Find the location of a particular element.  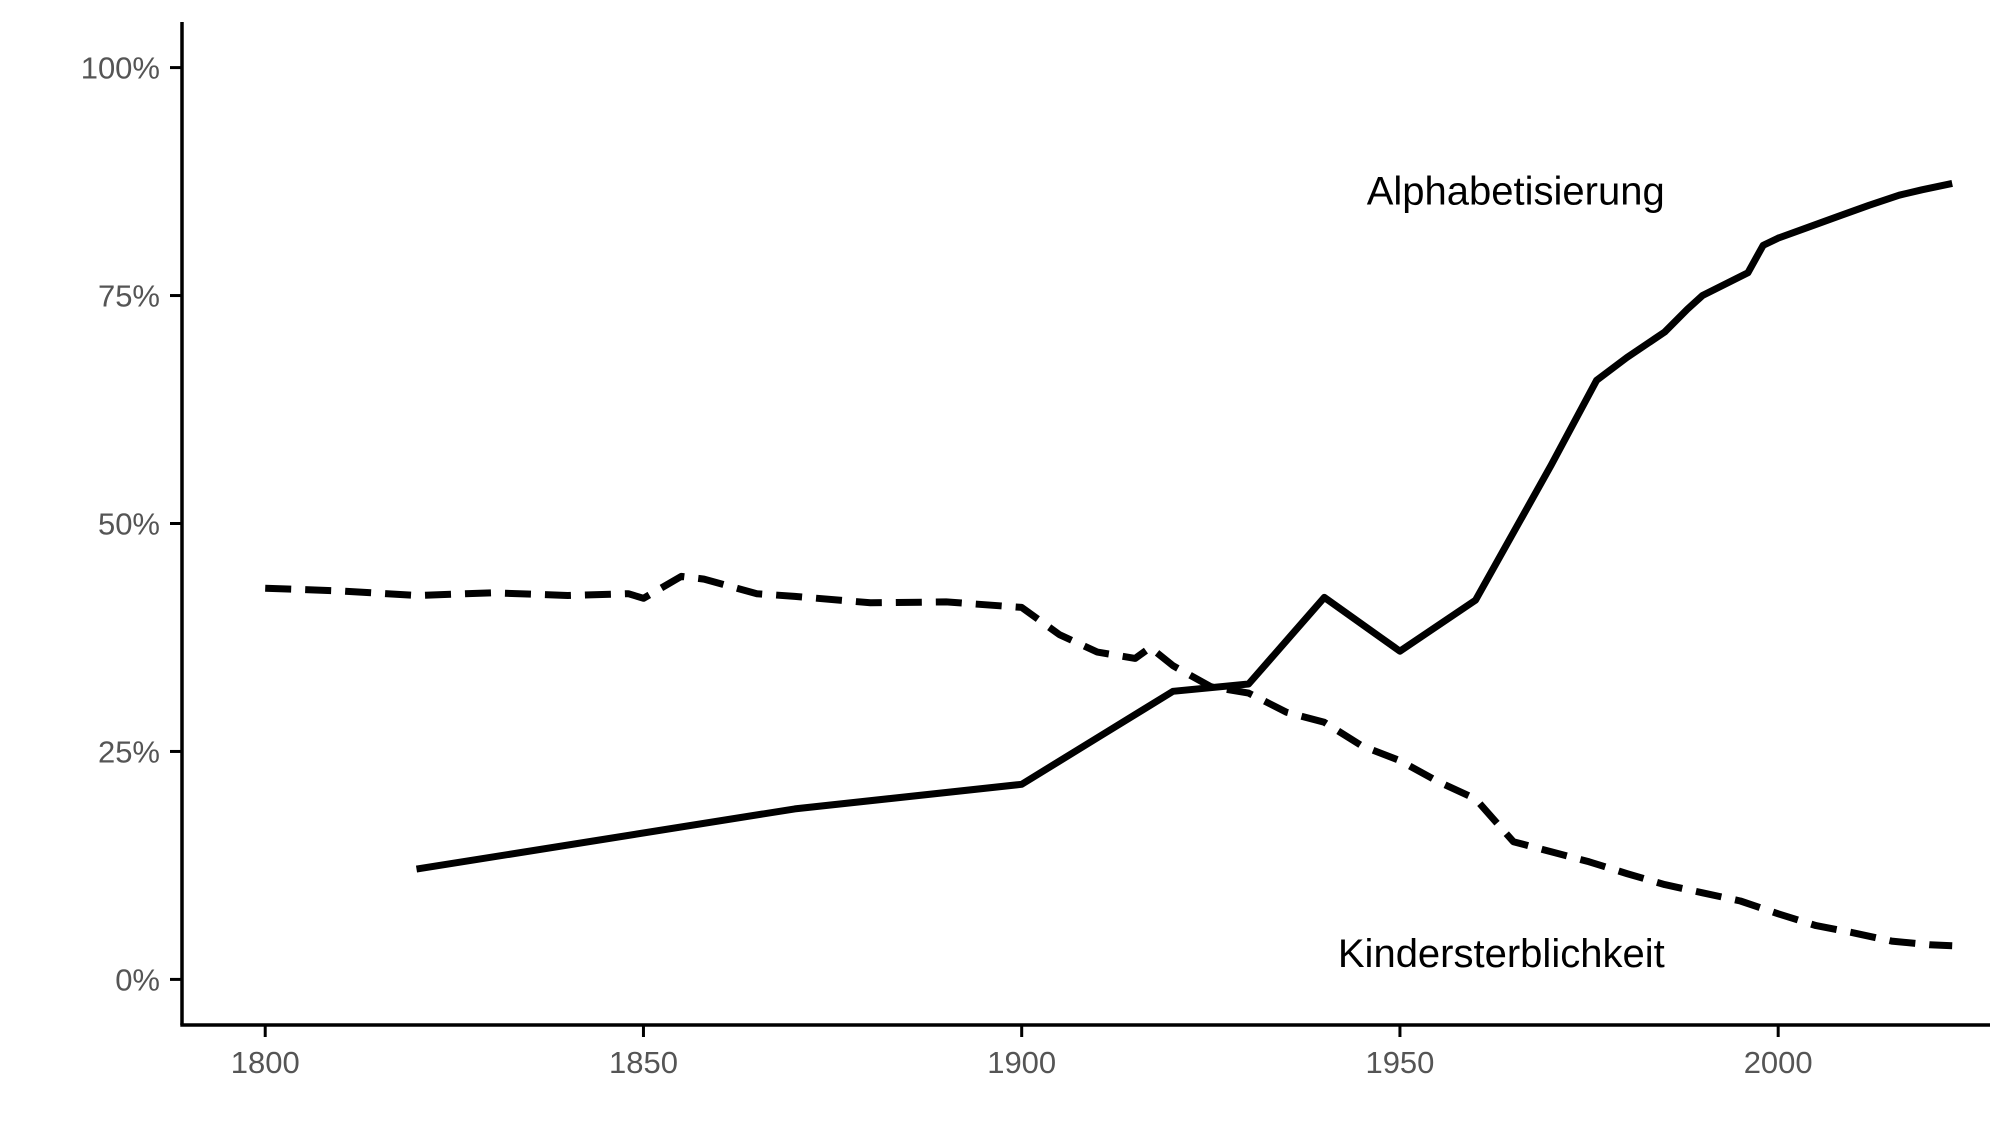

x-tick-label: 1850 is located at coordinates (643, 1062).